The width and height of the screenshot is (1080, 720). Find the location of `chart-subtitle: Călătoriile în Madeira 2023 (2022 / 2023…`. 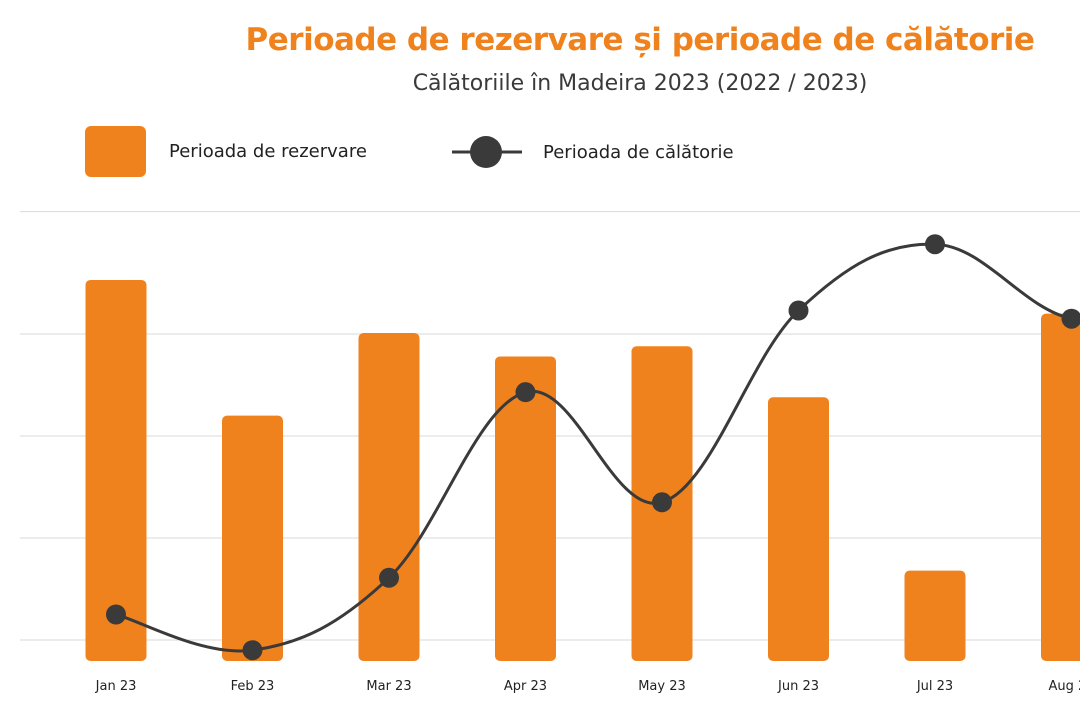

chart-subtitle: Călătoriile în Madeira 2023 (2022 / 2023… is located at coordinates (640, 83).